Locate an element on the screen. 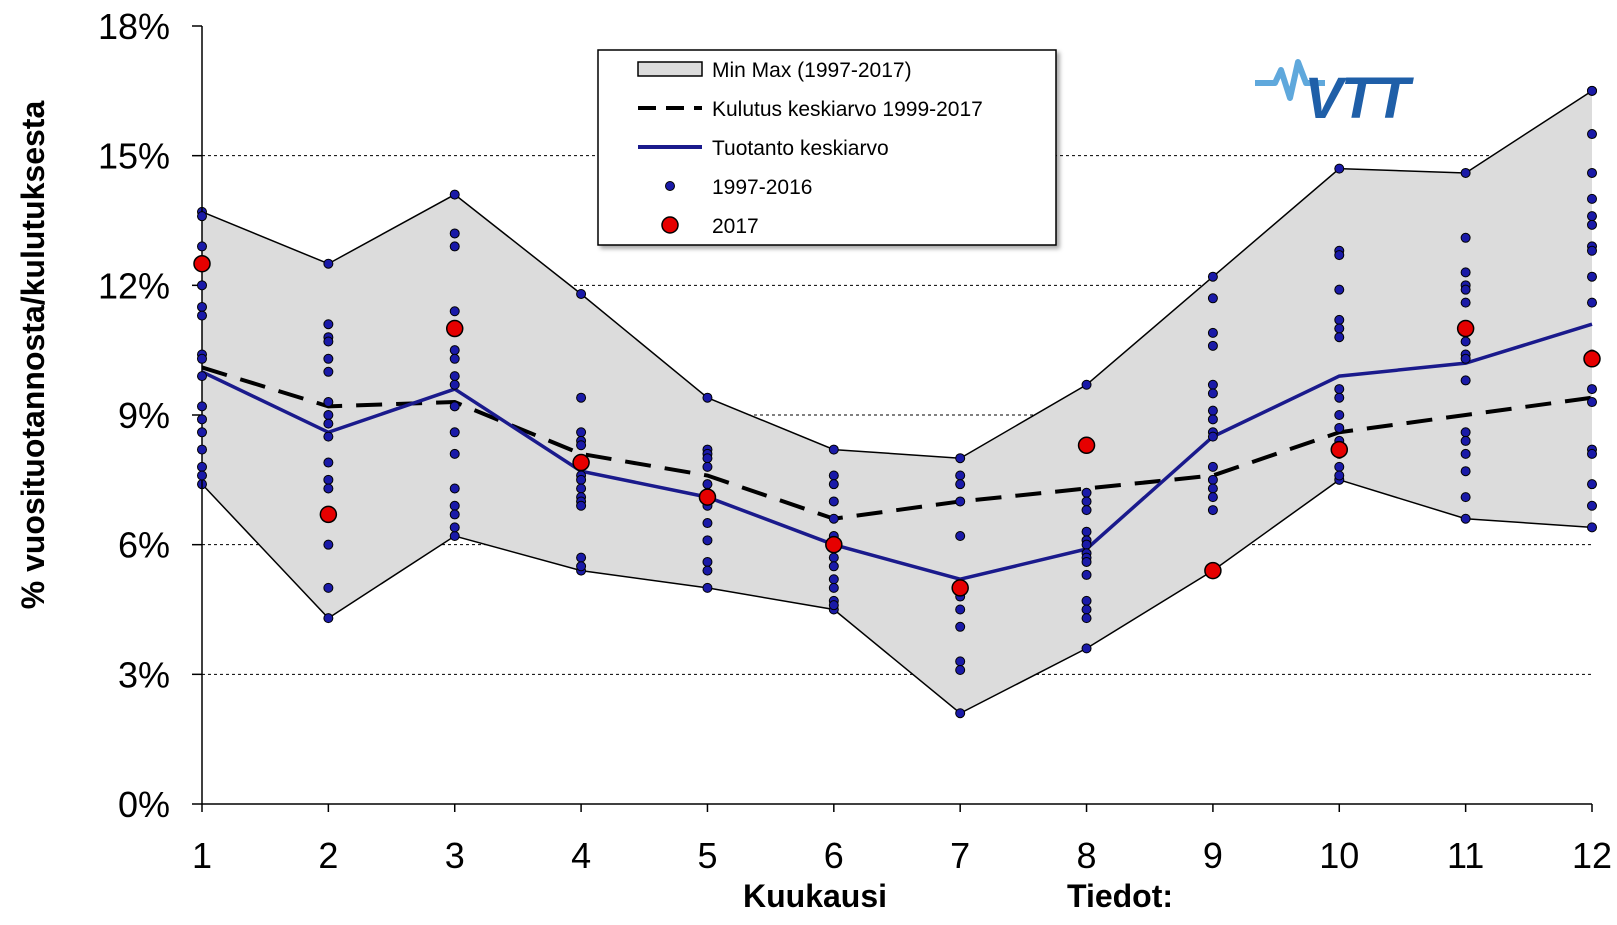 This screenshot has width=1617, height=925. x-tick-label: 12 is located at coordinates (1592, 855).